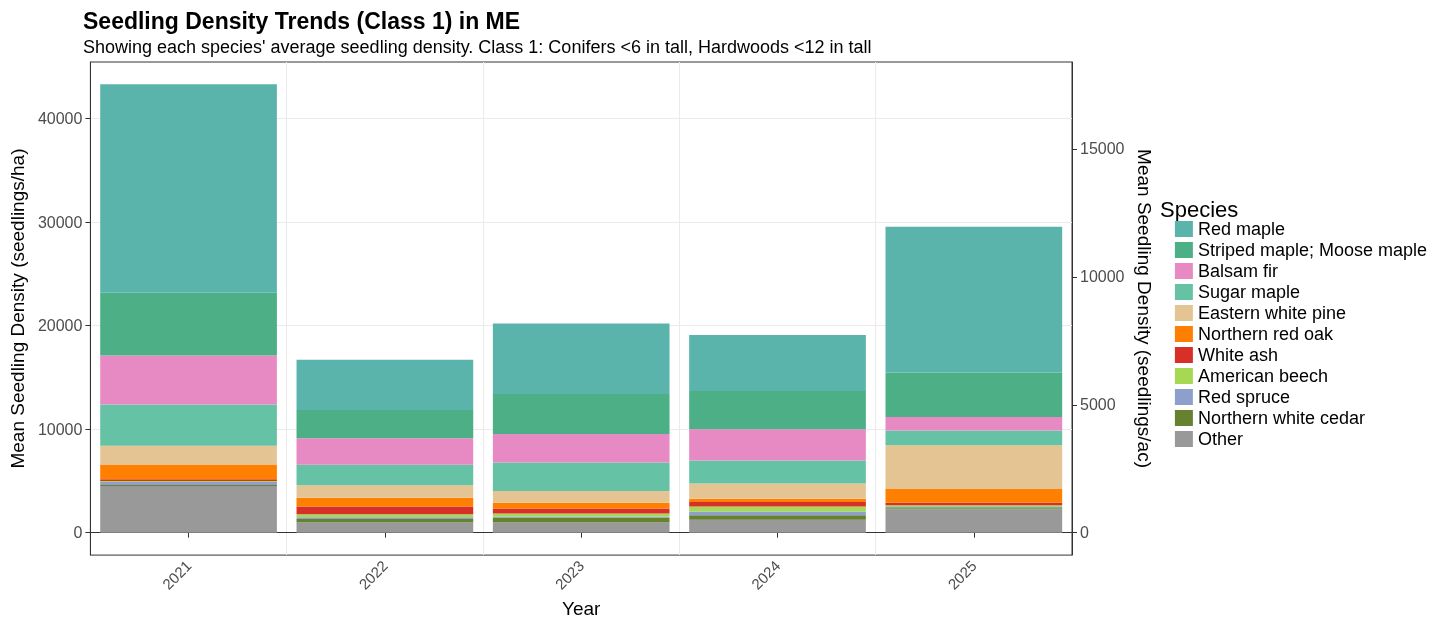 Image resolution: width=1452 pixels, height=623 pixels. Describe the element at coordinates (1237, 271) in the screenshot. I see `legend-label: Balsam fir` at that location.